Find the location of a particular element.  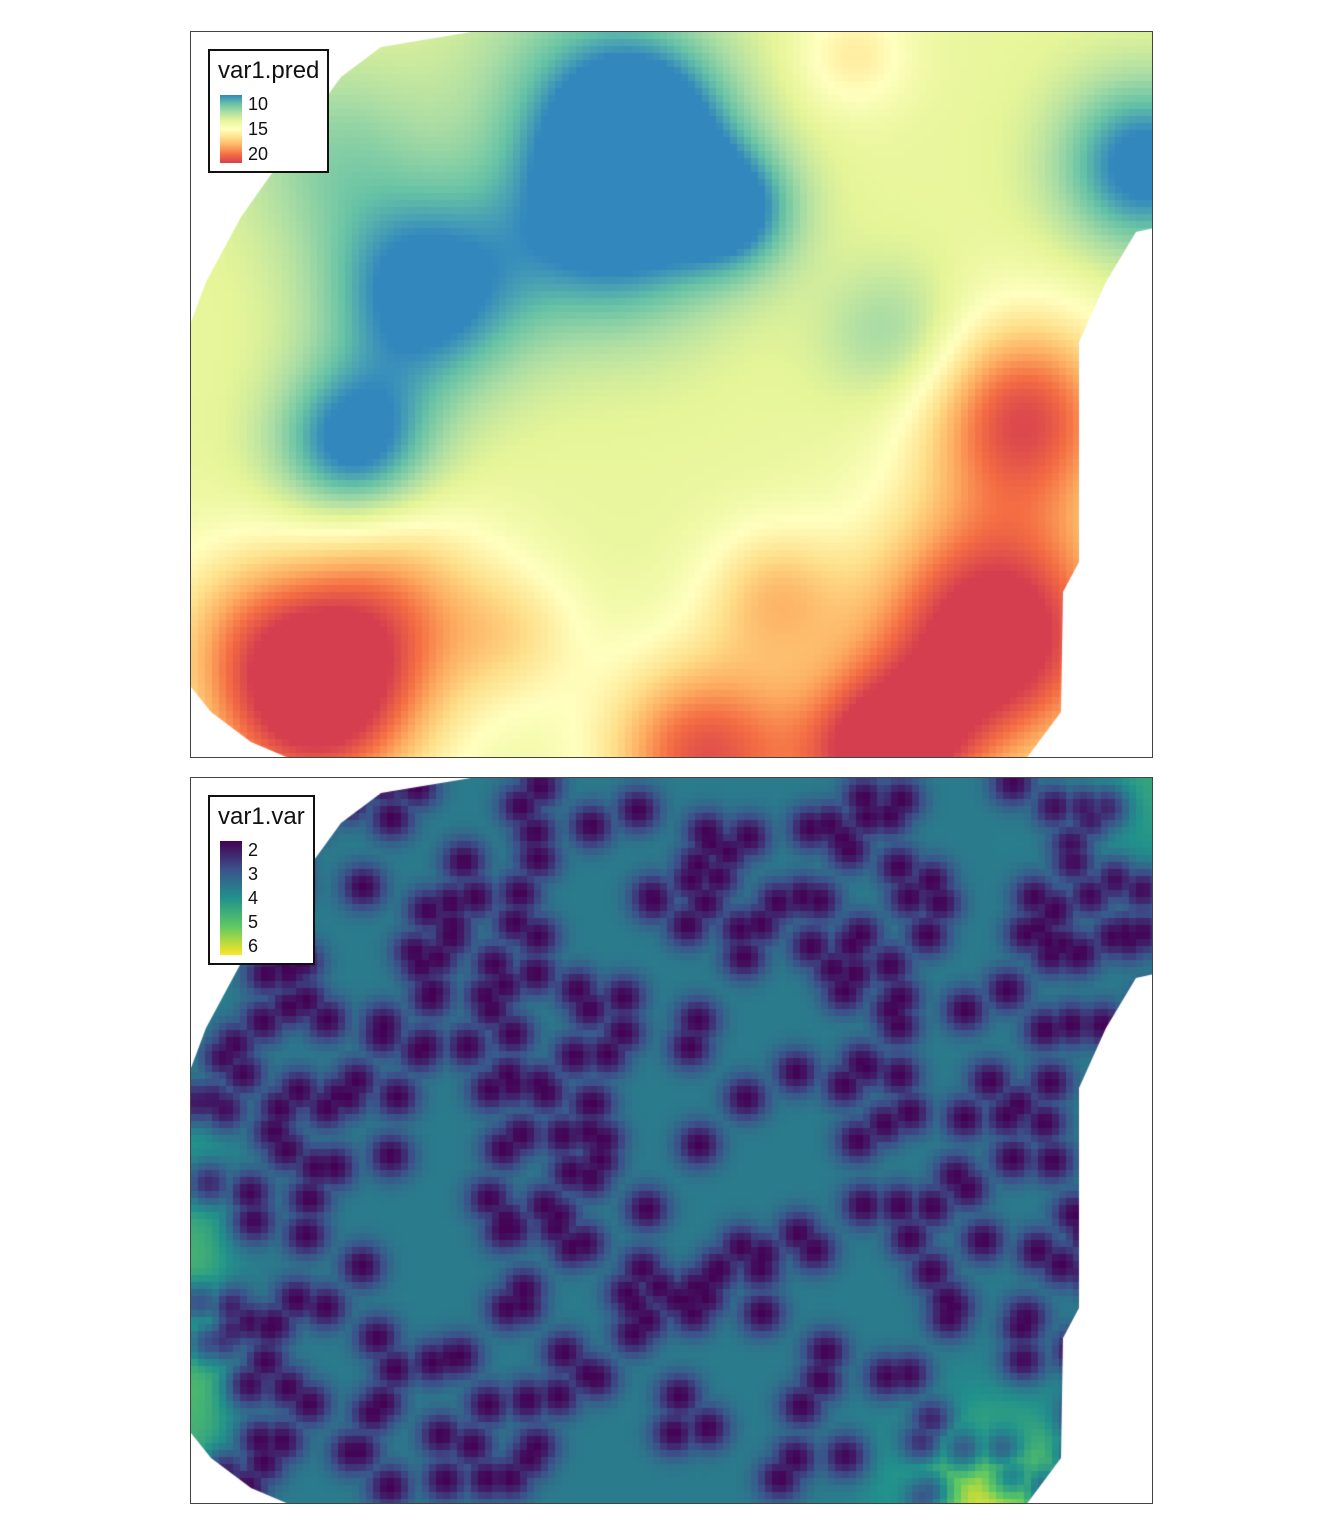

variance-legend: var1.var 2 3 4 5 6 is located at coordinates (261, 880).